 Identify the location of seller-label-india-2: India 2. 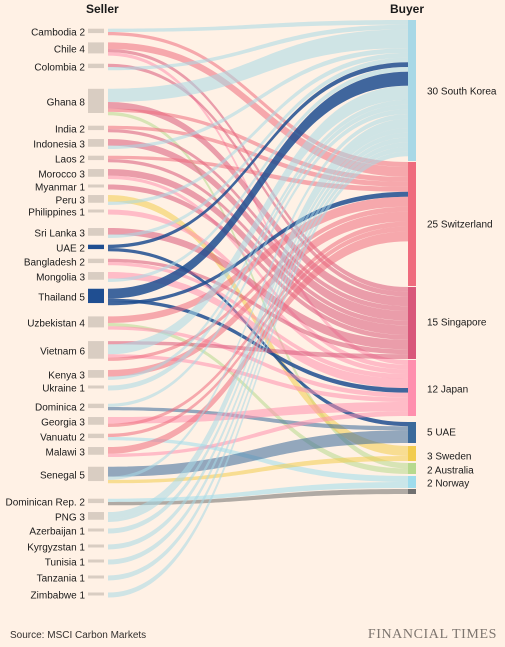
(70, 130).